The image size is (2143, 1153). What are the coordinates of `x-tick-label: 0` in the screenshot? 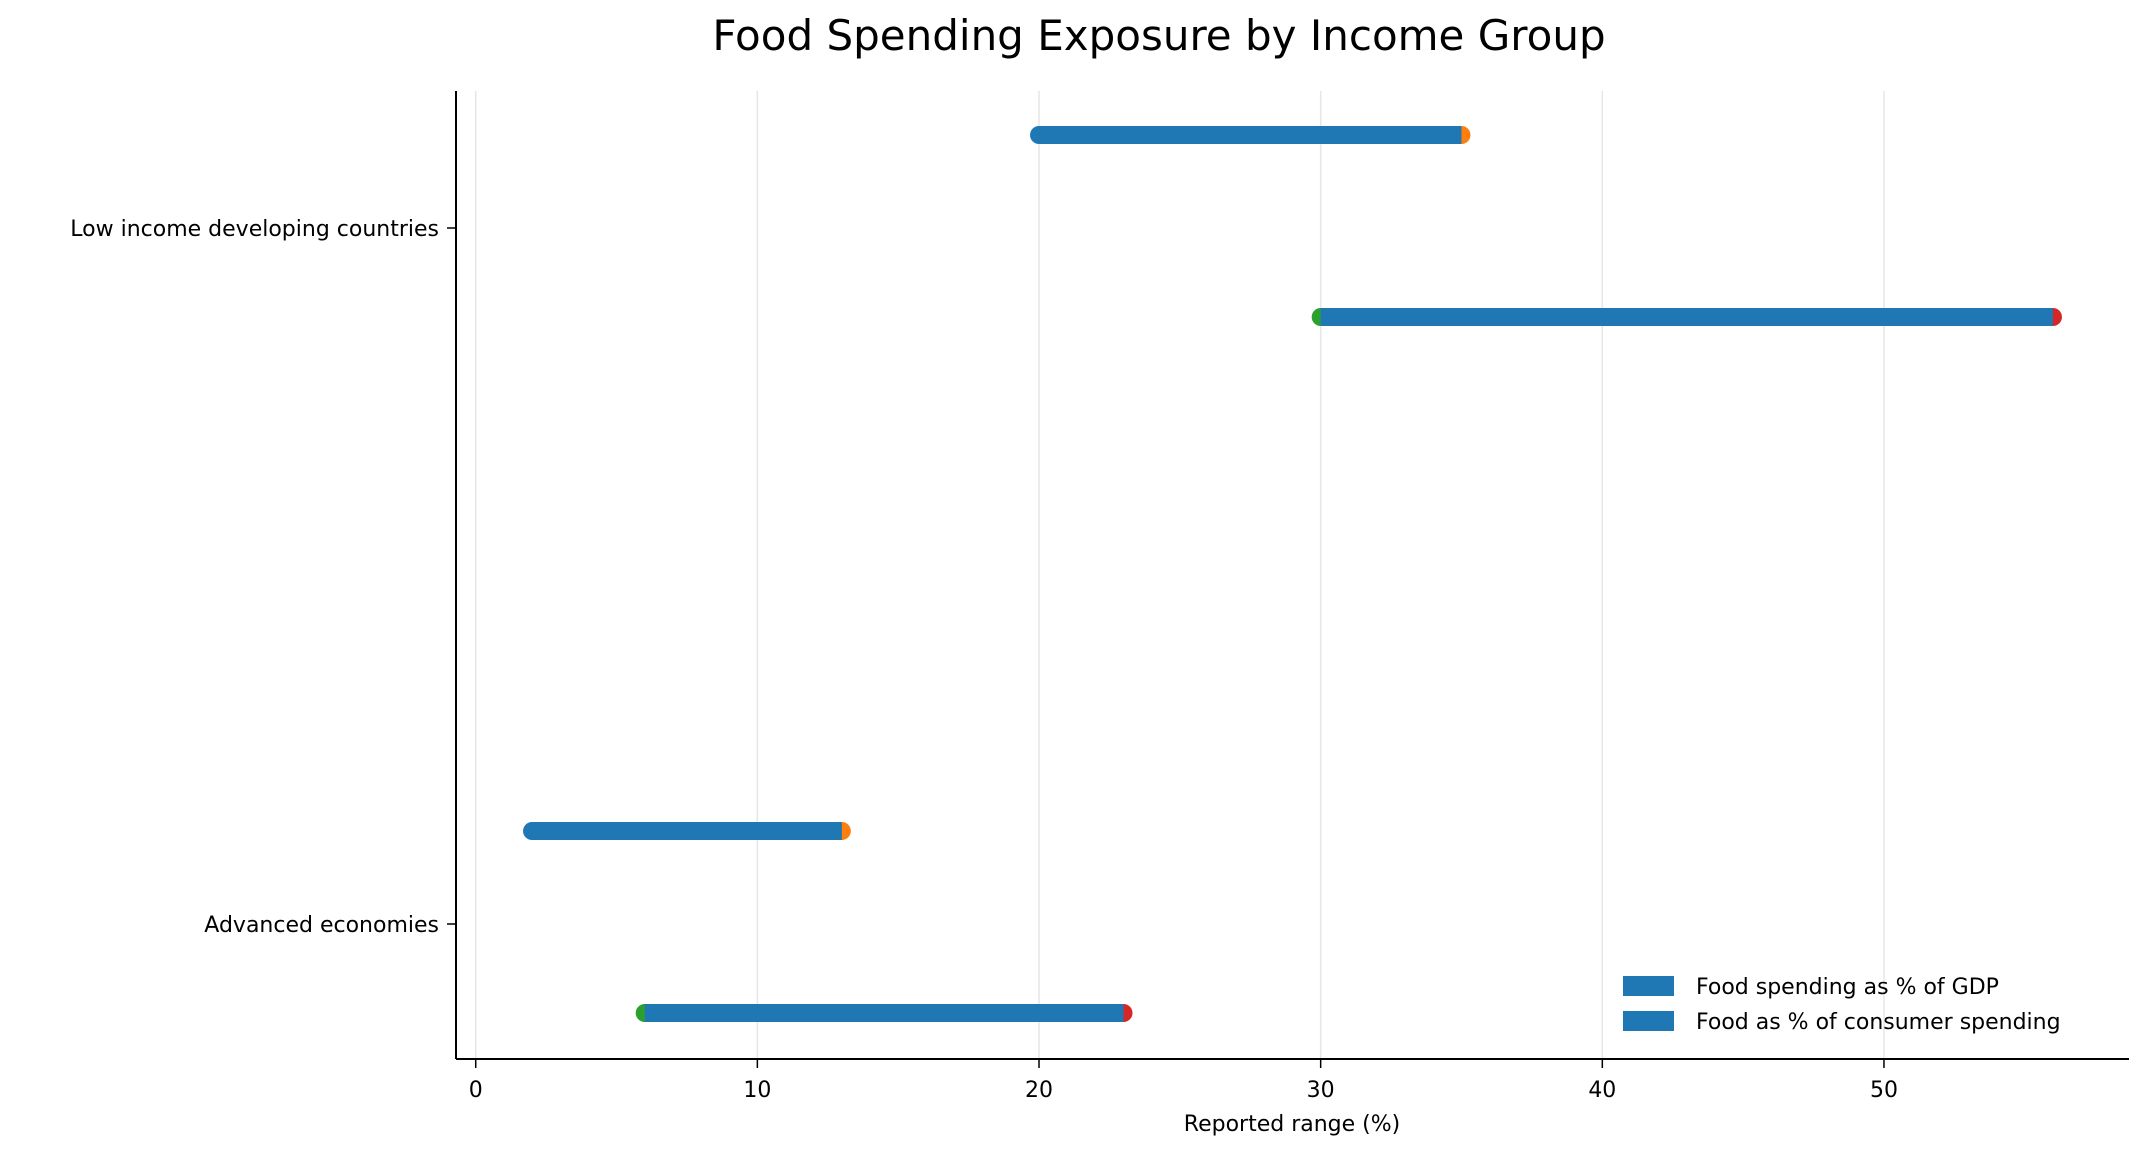 It's located at (476, 1090).